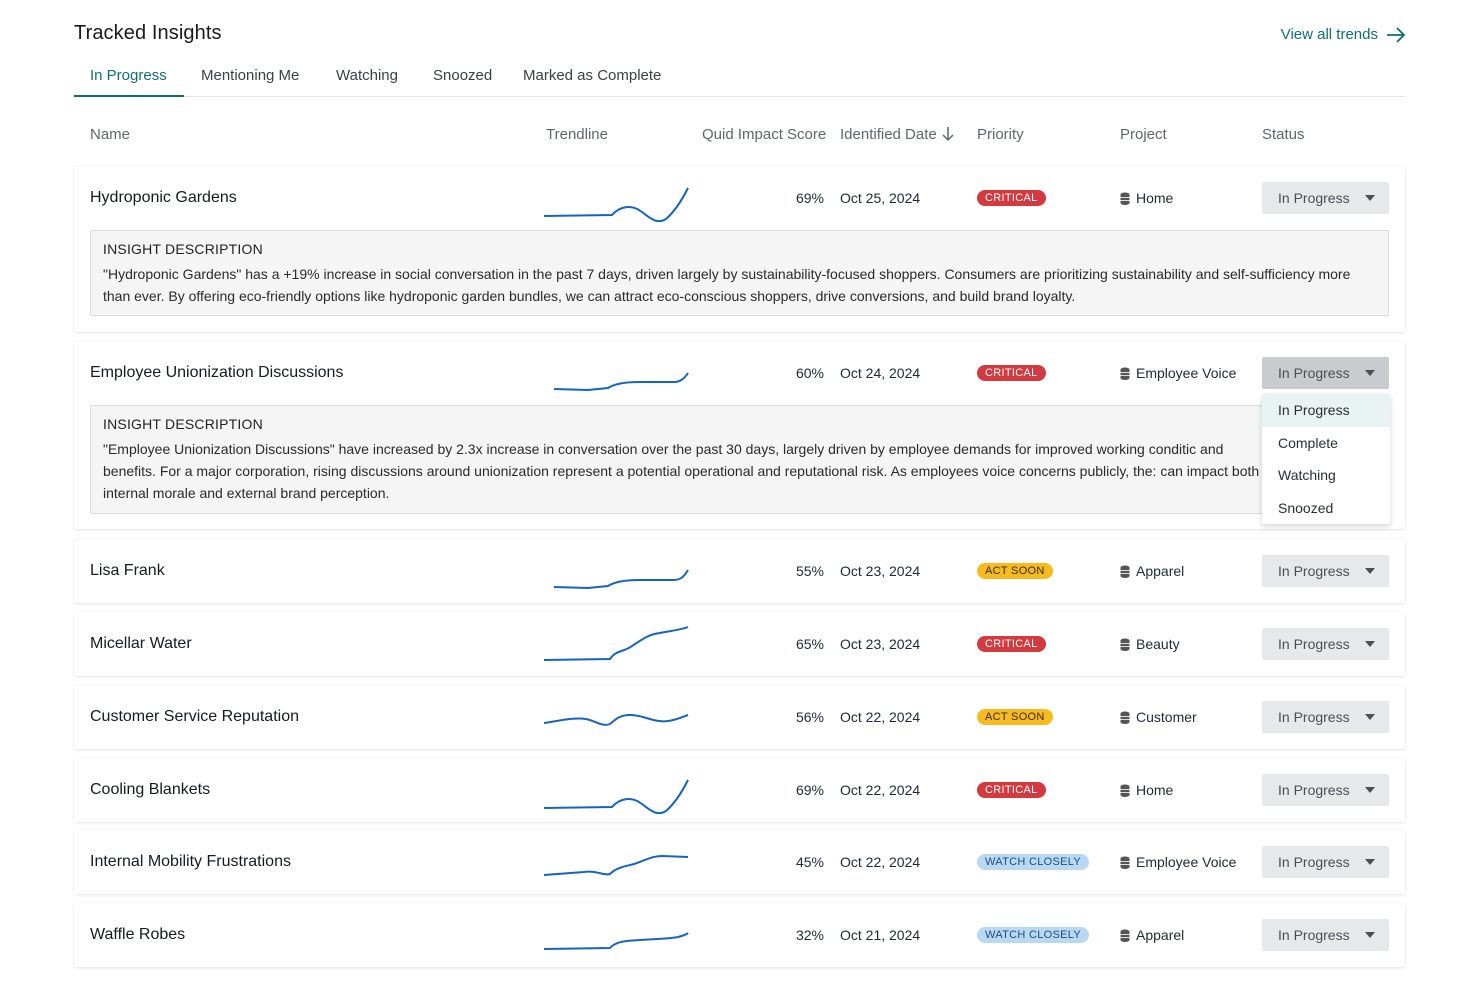 Image resolution: width=1480 pixels, height=987 pixels. I want to click on impact-score: 55%, so click(809, 571).